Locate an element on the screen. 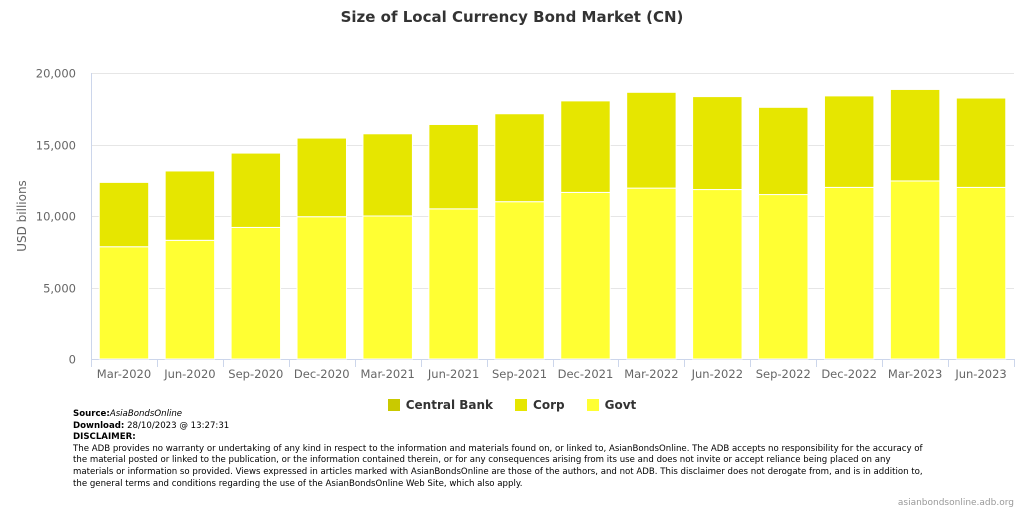 Image resolution: width=1024 pixels, height=512 pixels. x-tick-label: Jun-2021 is located at coordinates (453, 374).